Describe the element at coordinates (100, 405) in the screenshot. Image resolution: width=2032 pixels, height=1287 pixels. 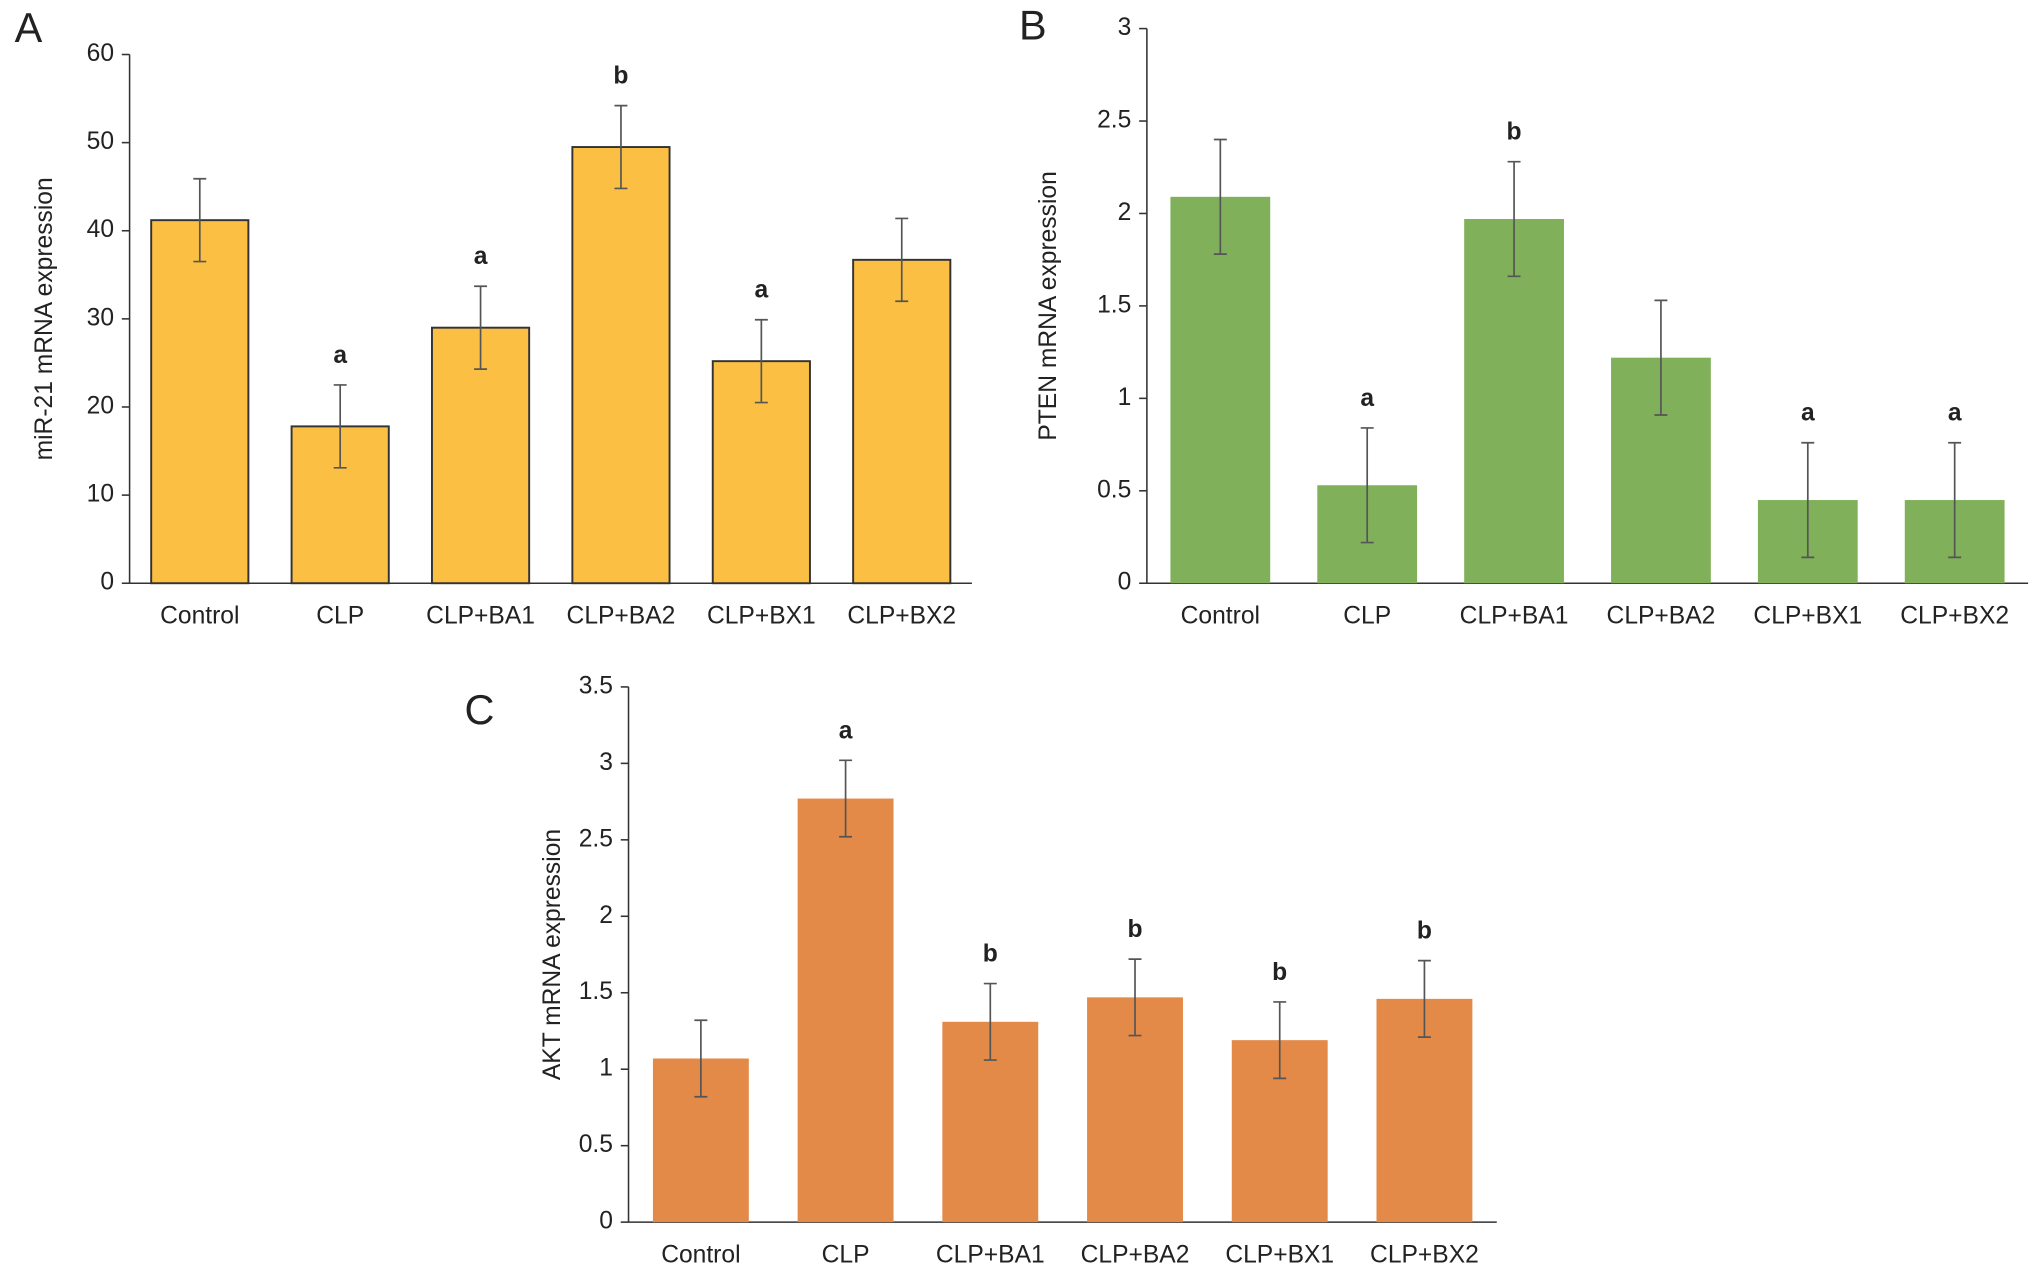
I see `y-tick-label: 20` at that location.